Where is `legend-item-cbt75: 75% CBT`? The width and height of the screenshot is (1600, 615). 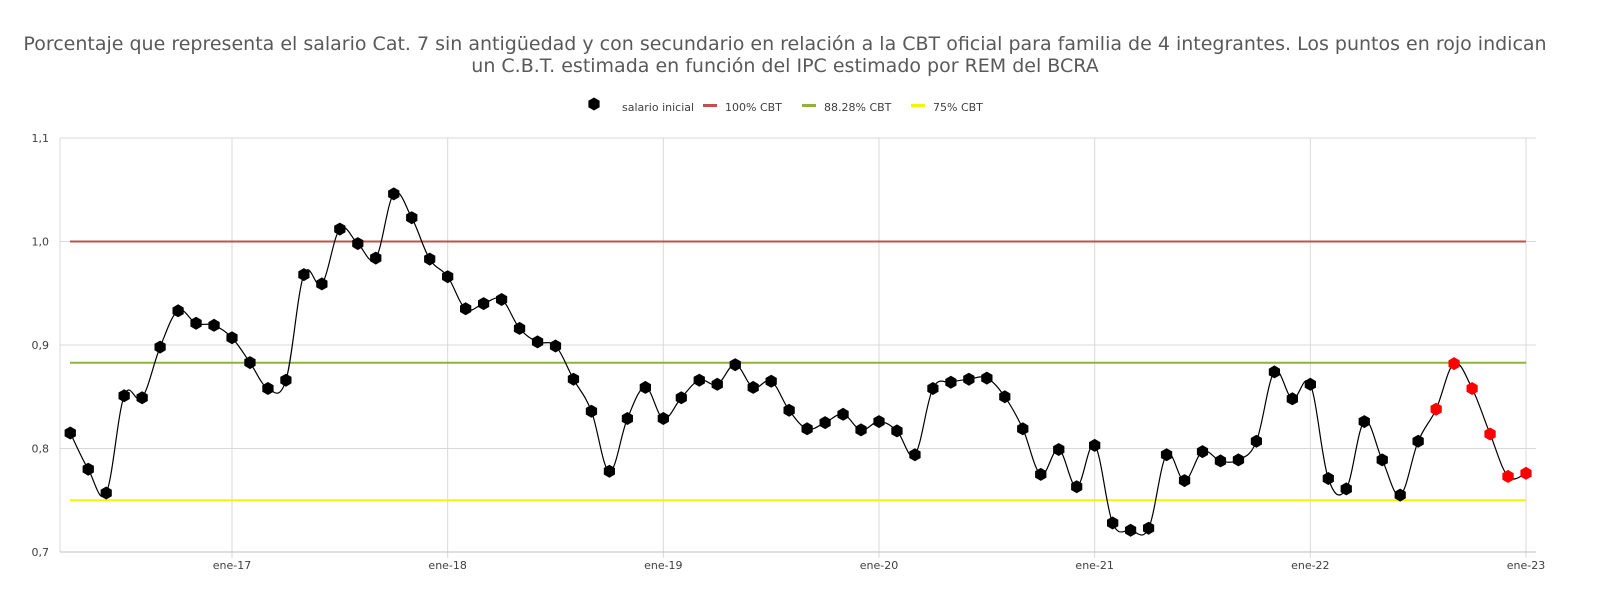 legend-item-cbt75: 75% CBT is located at coordinates (947, 107).